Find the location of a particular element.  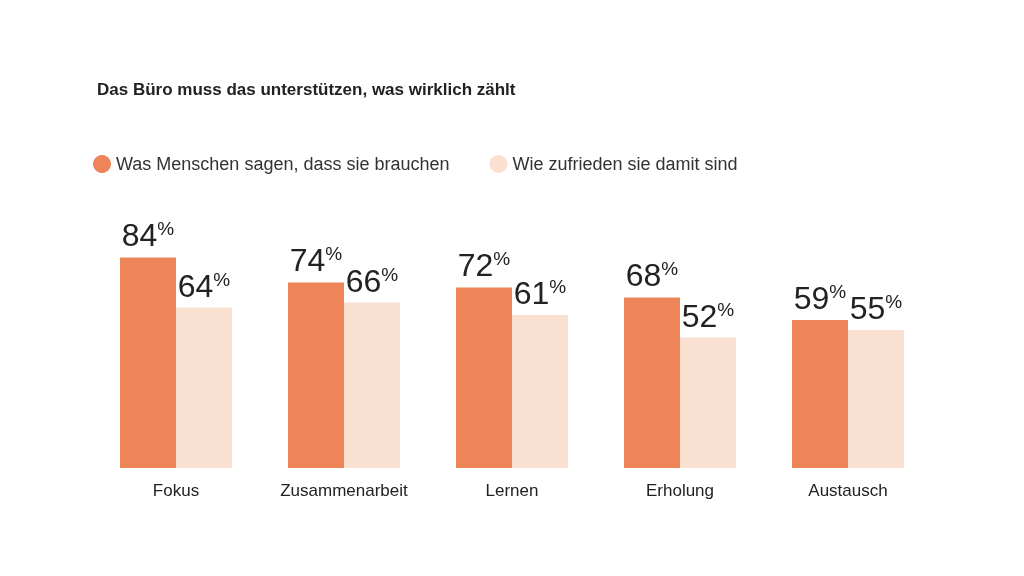

legend-label: Was Menschen sagen, dass sie brauchen is located at coordinates (283, 164).